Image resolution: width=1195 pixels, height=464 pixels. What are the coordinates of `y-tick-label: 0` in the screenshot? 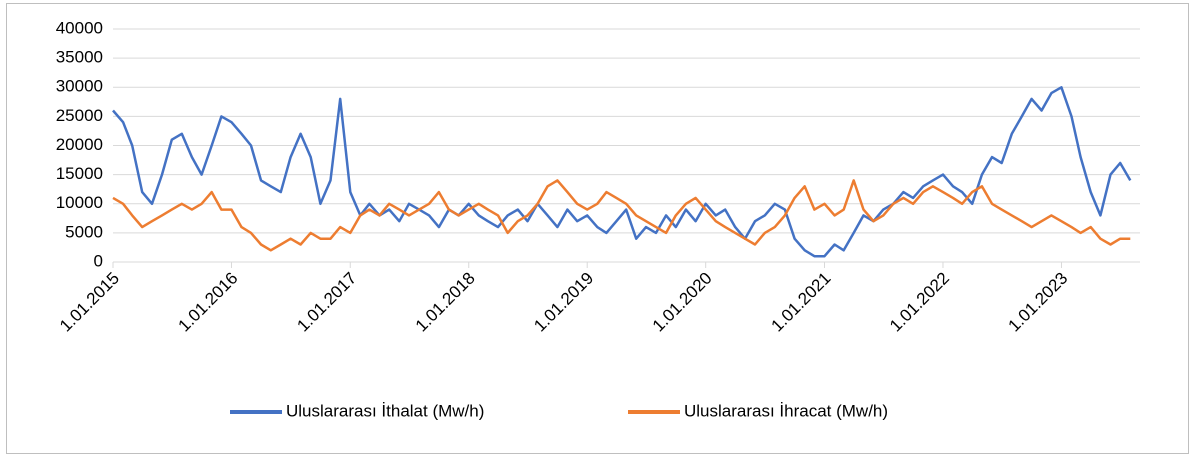 It's located at (98, 260).